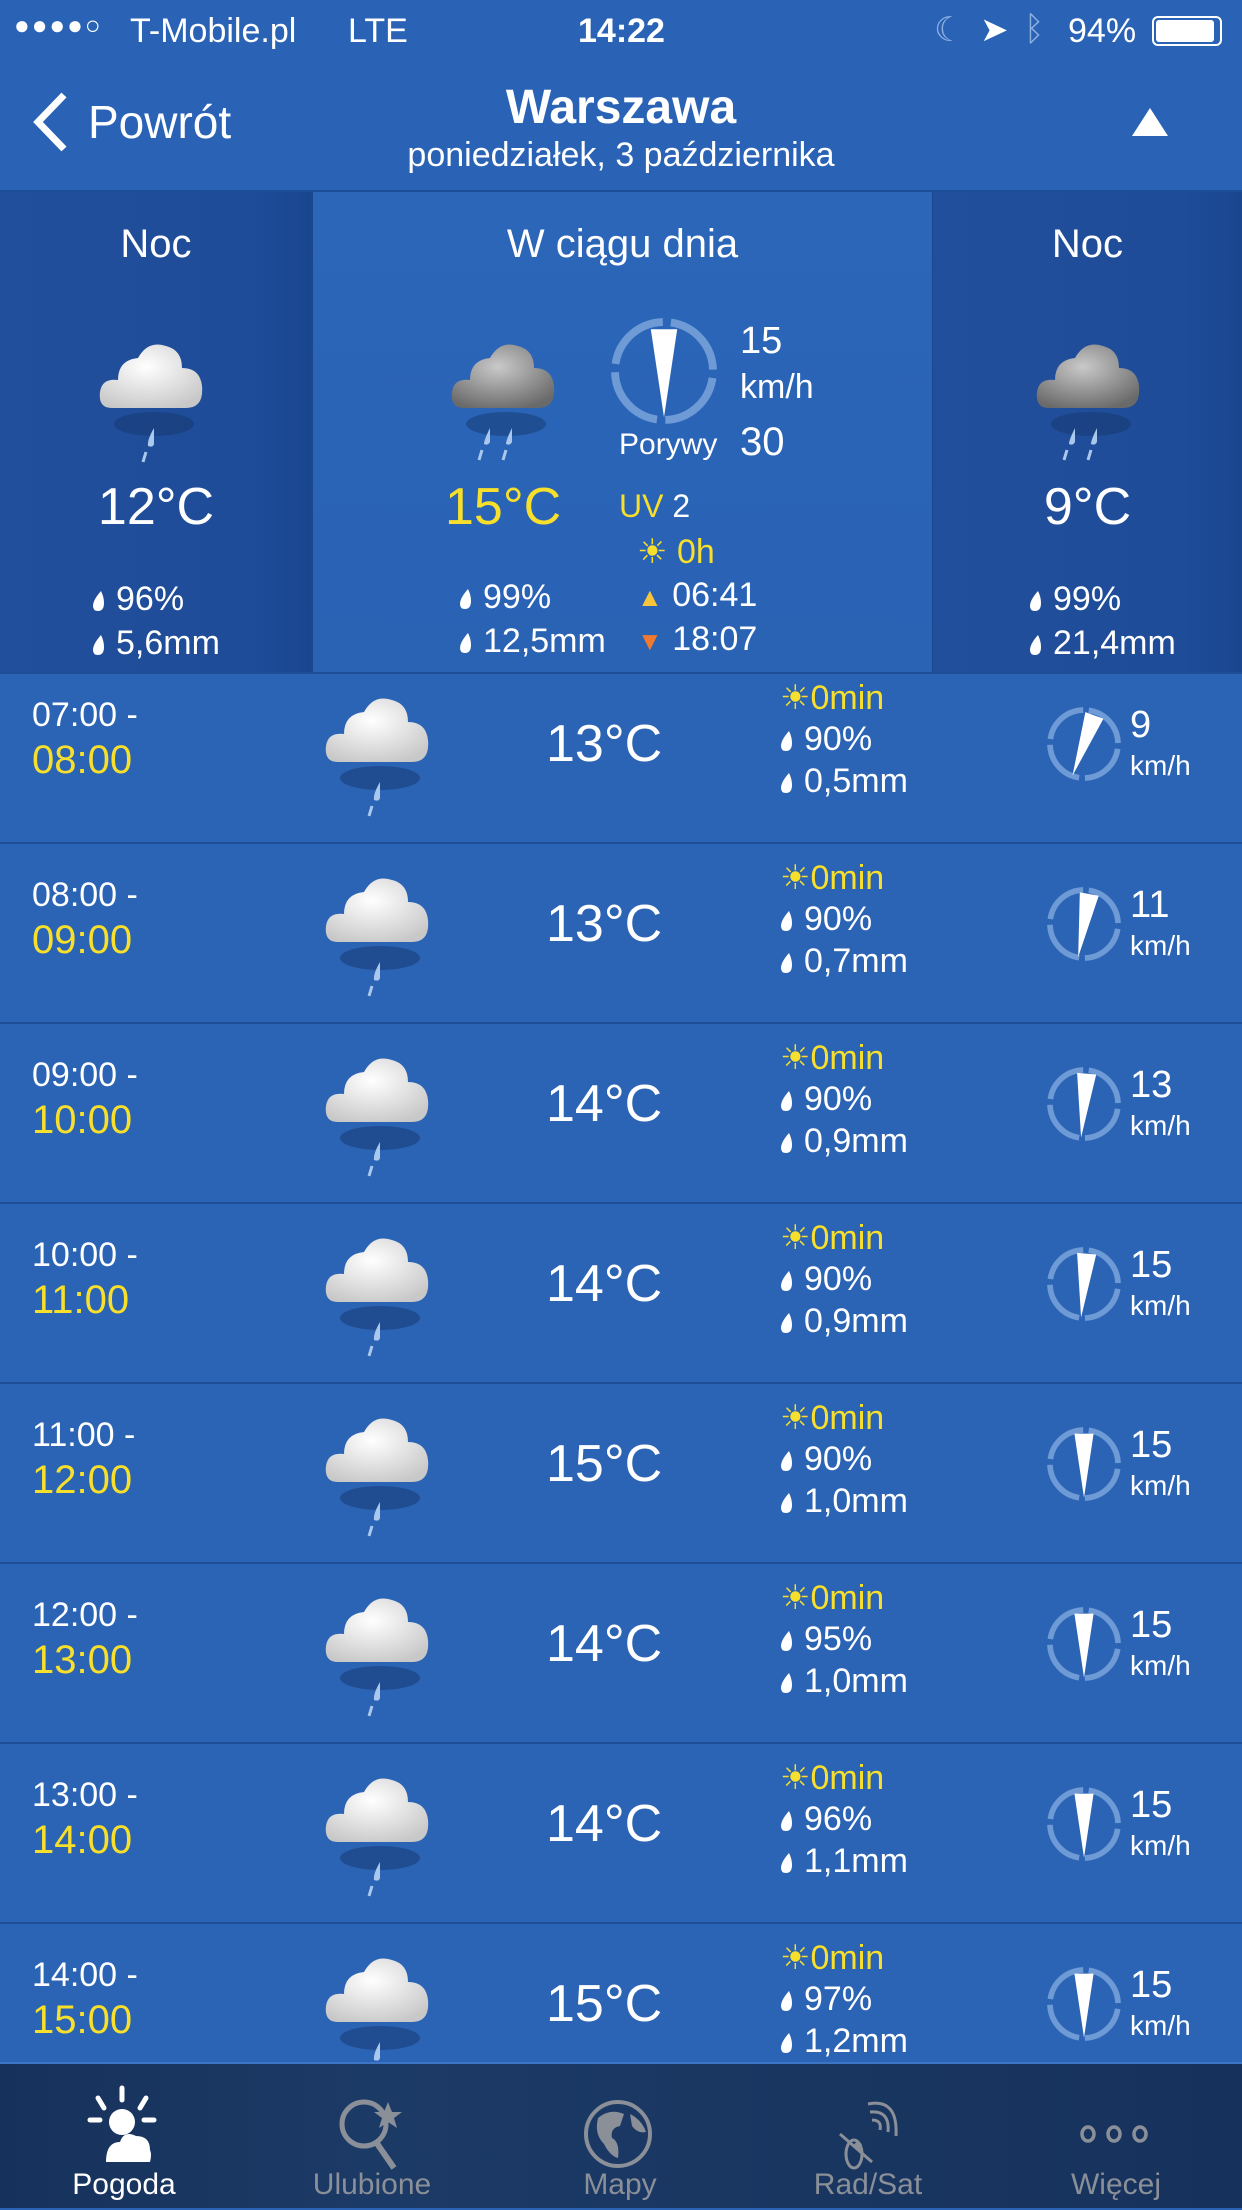 The height and width of the screenshot is (2210, 1242). Describe the element at coordinates (85, 1255) in the screenshot. I see `hour-from: 10:00 -` at that location.